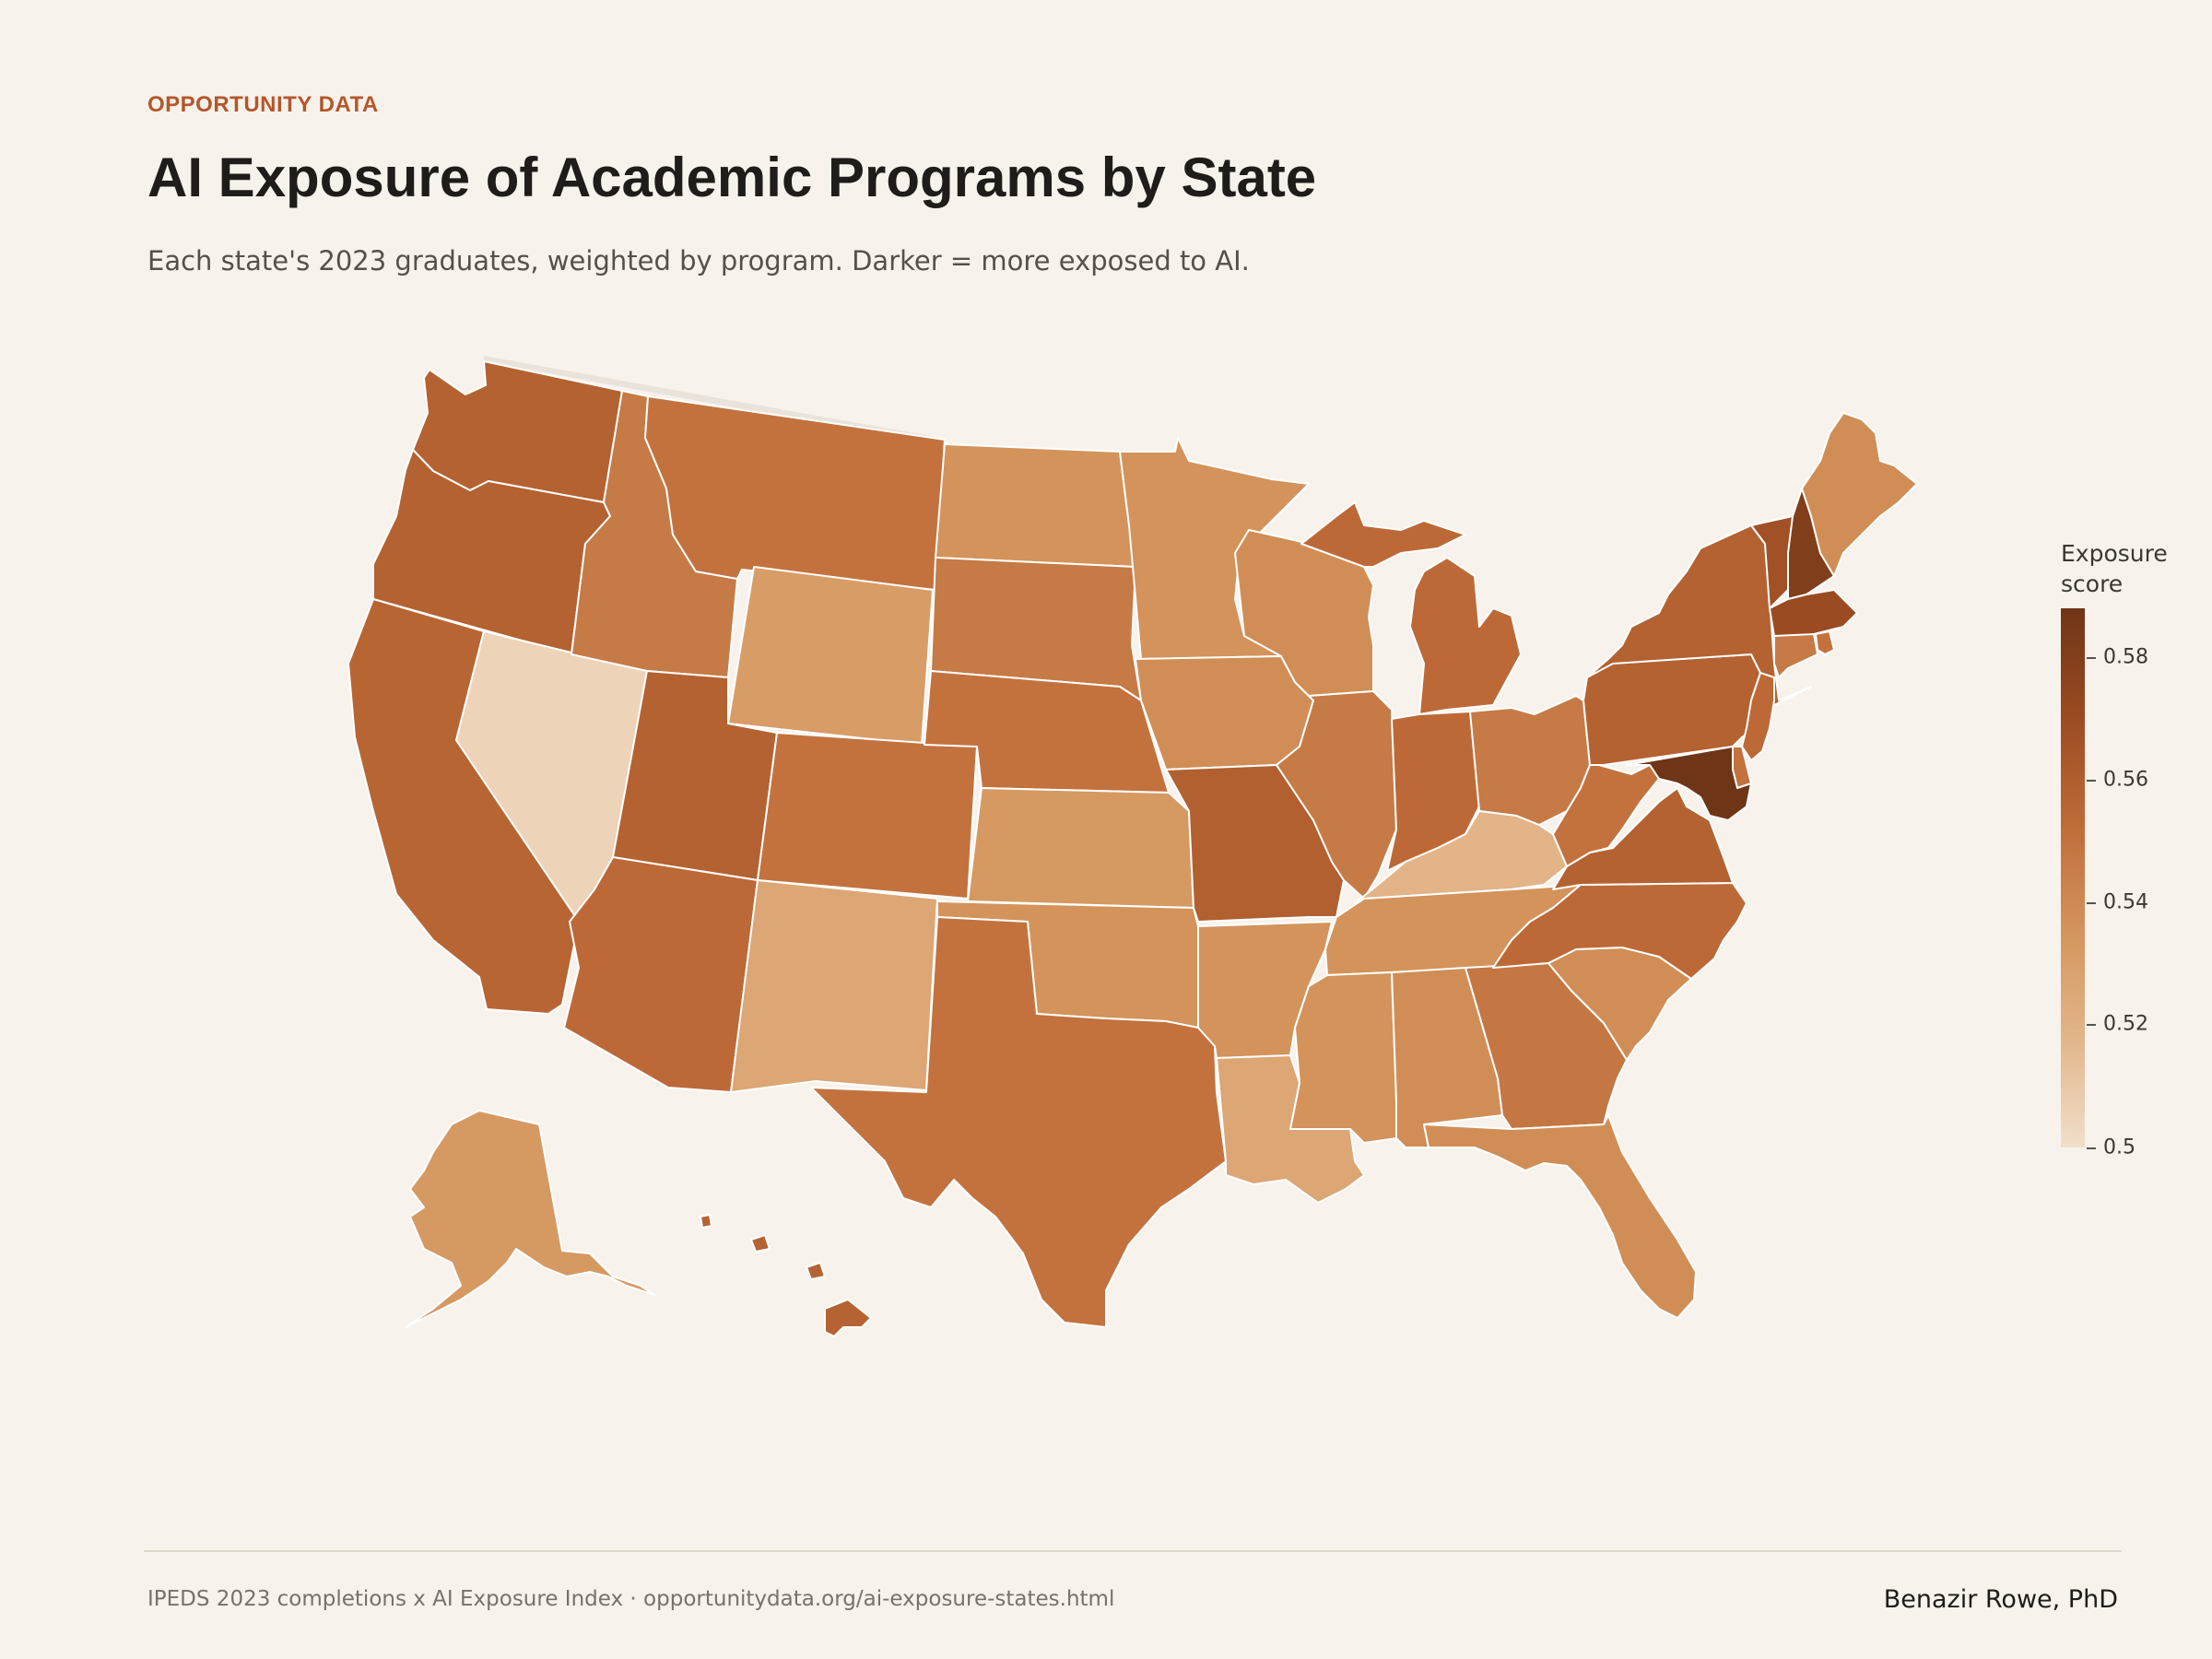 The width and height of the screenshot is (2212, 1659). What do you see at coordinates (263, 104) in the screenshot?
I see `eyebrow-label: OPPORTUNITY DATA` at bounding box center [263, 104].